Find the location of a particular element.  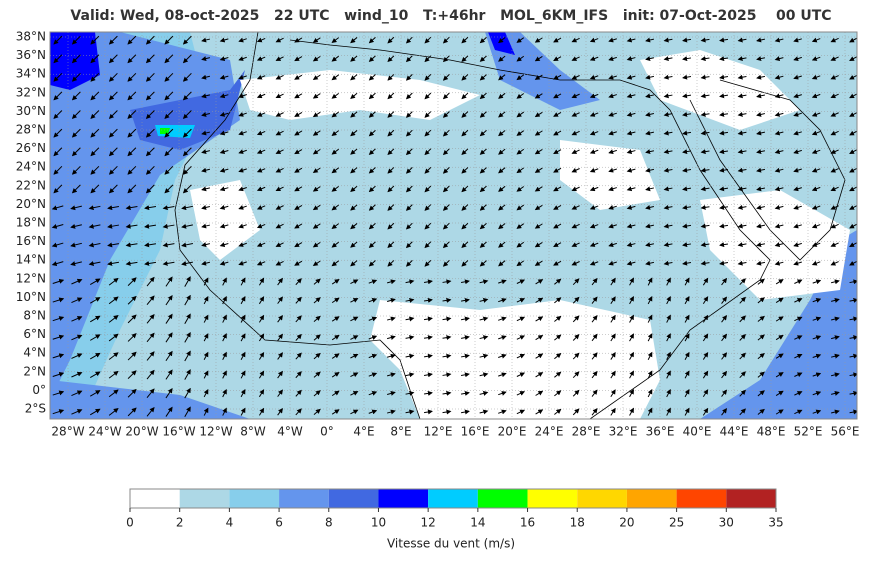

calm-area is located at coordinates (360, 95).